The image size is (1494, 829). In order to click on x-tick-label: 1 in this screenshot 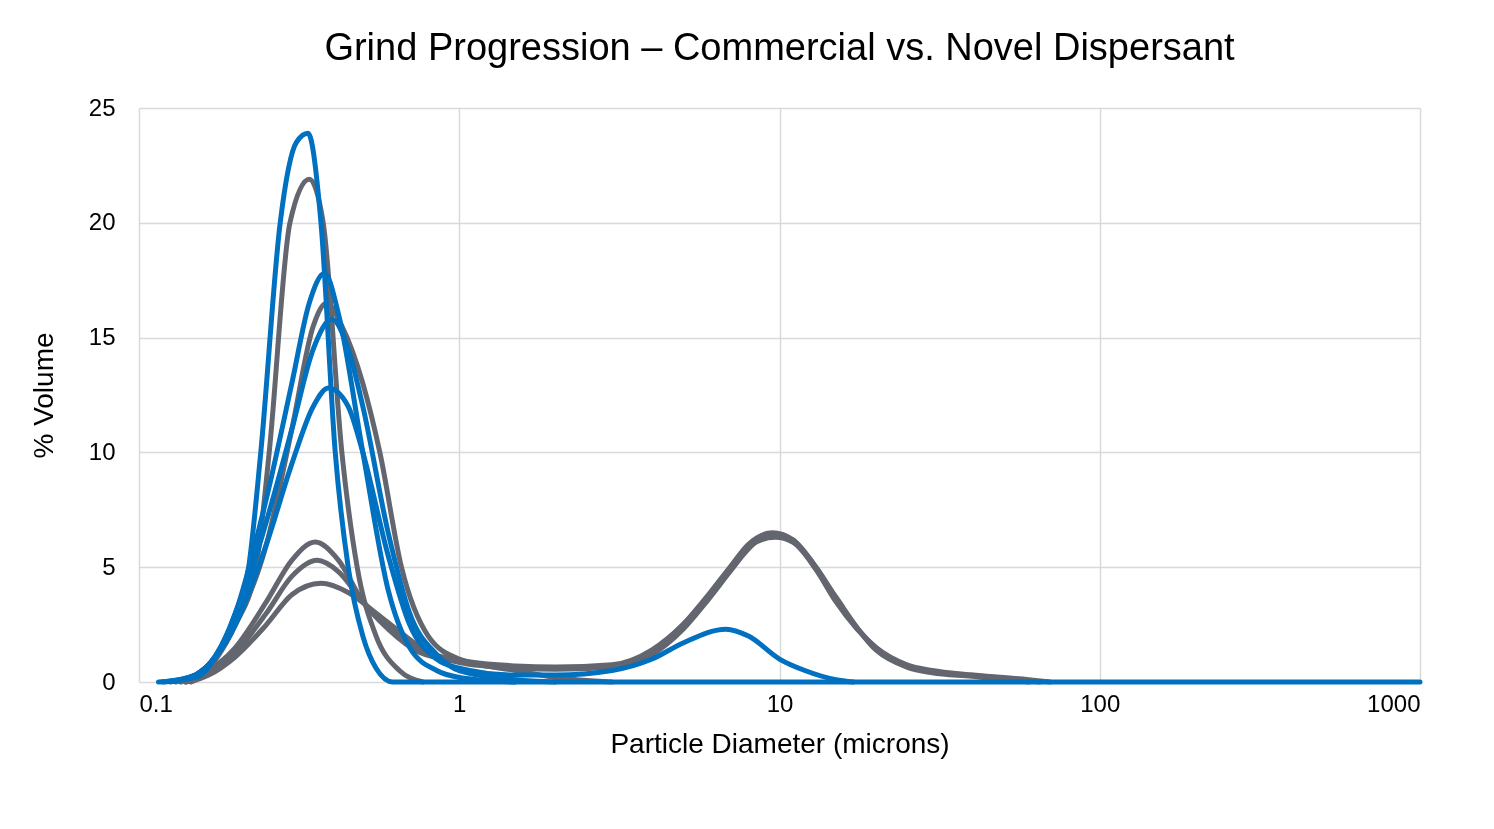, I will do `click(460, 703)`.